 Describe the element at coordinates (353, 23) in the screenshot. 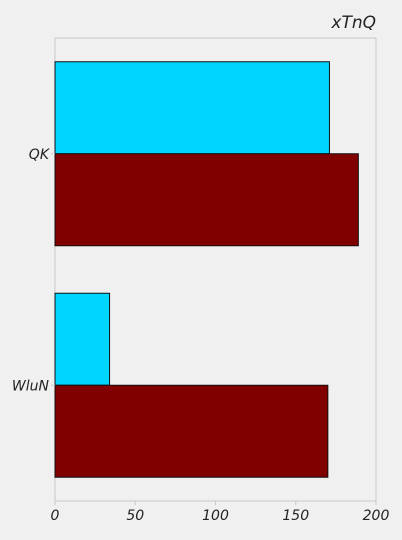

I see `chart-title: xTnQ` at that location.